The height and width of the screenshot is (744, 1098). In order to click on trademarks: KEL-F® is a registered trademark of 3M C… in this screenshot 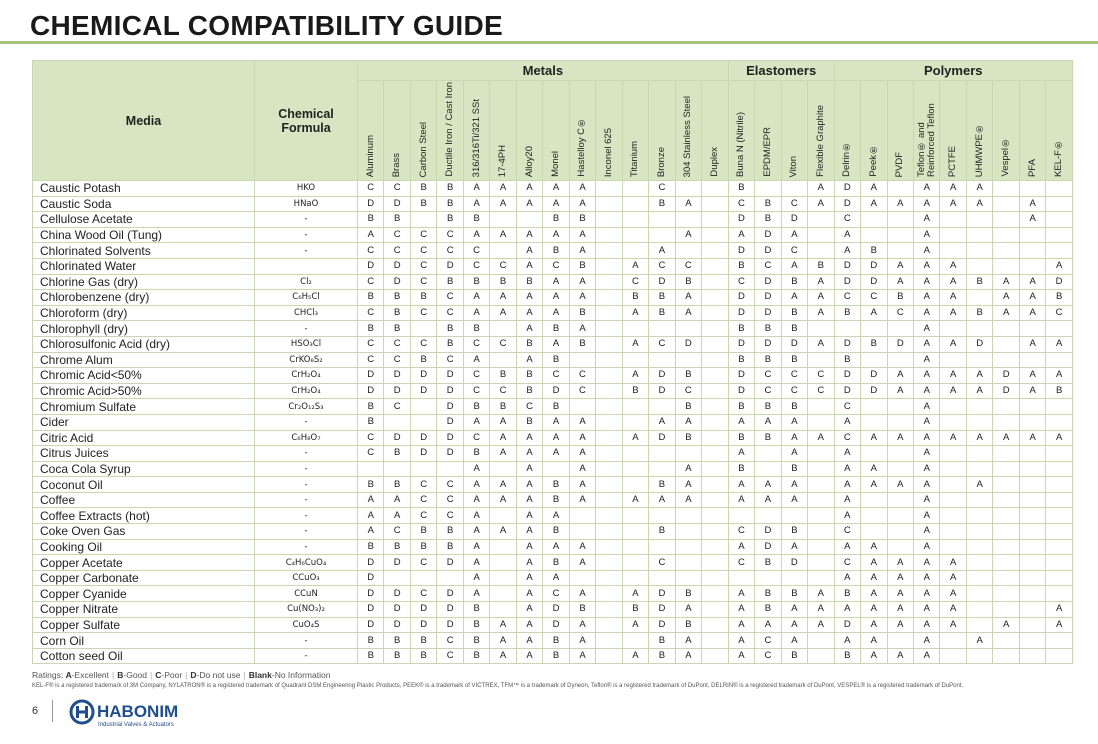, I will do `click(498, 686)`.